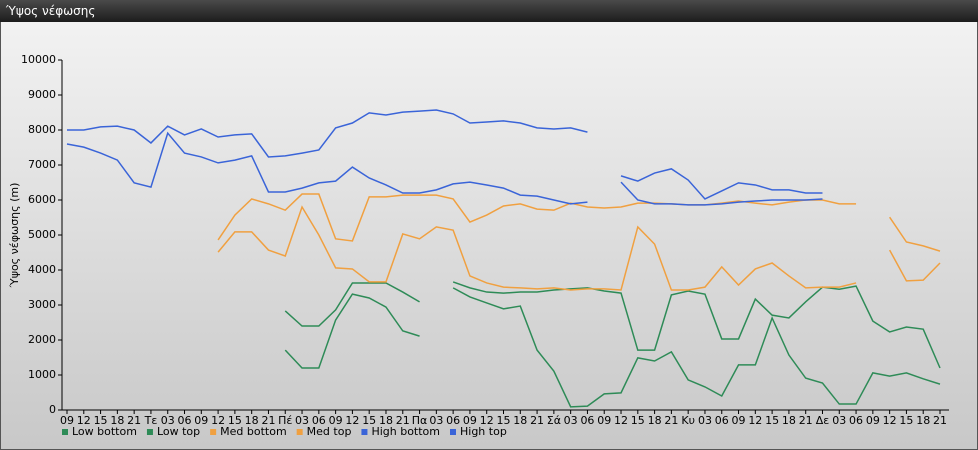 This screenshot has height=450, width=978. Describe the element at coordinates (178, 431) in the screenshot. I see `legend-label: Low top` at that location.